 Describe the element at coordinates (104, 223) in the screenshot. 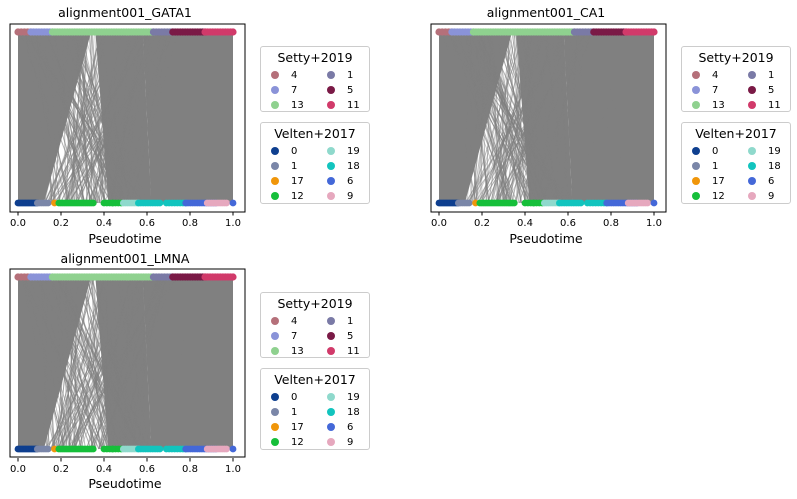

I see `x-tick-label: 0.4` at that location.